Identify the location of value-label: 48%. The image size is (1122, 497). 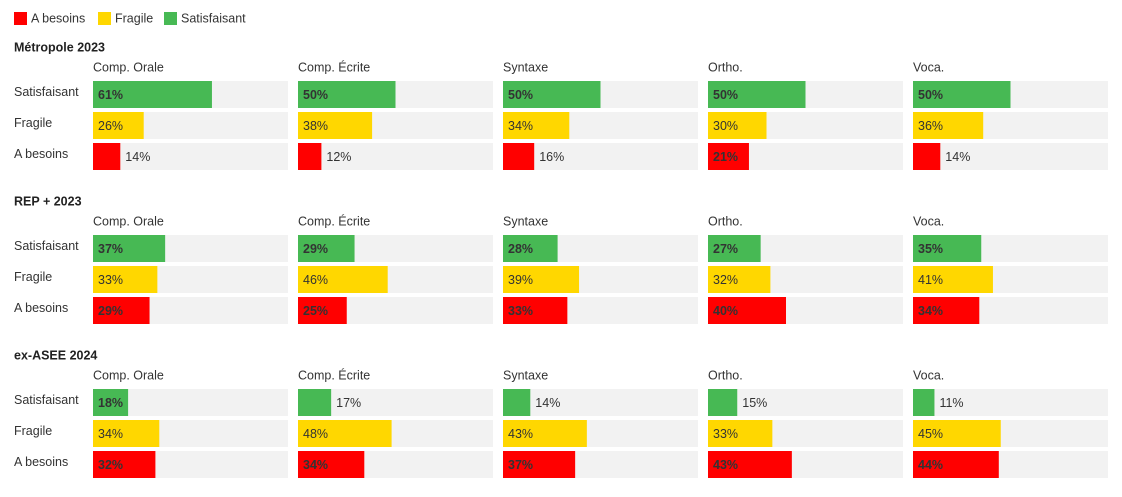
(315, 434).